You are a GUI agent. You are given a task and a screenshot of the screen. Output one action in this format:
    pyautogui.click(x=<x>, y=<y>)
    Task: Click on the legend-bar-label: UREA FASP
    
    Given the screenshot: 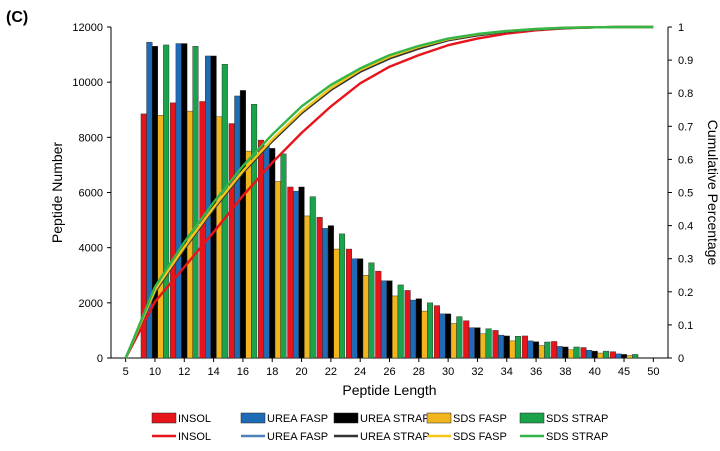 What is the action you would take?
    pyautogui.click(x=297, y=419)
    